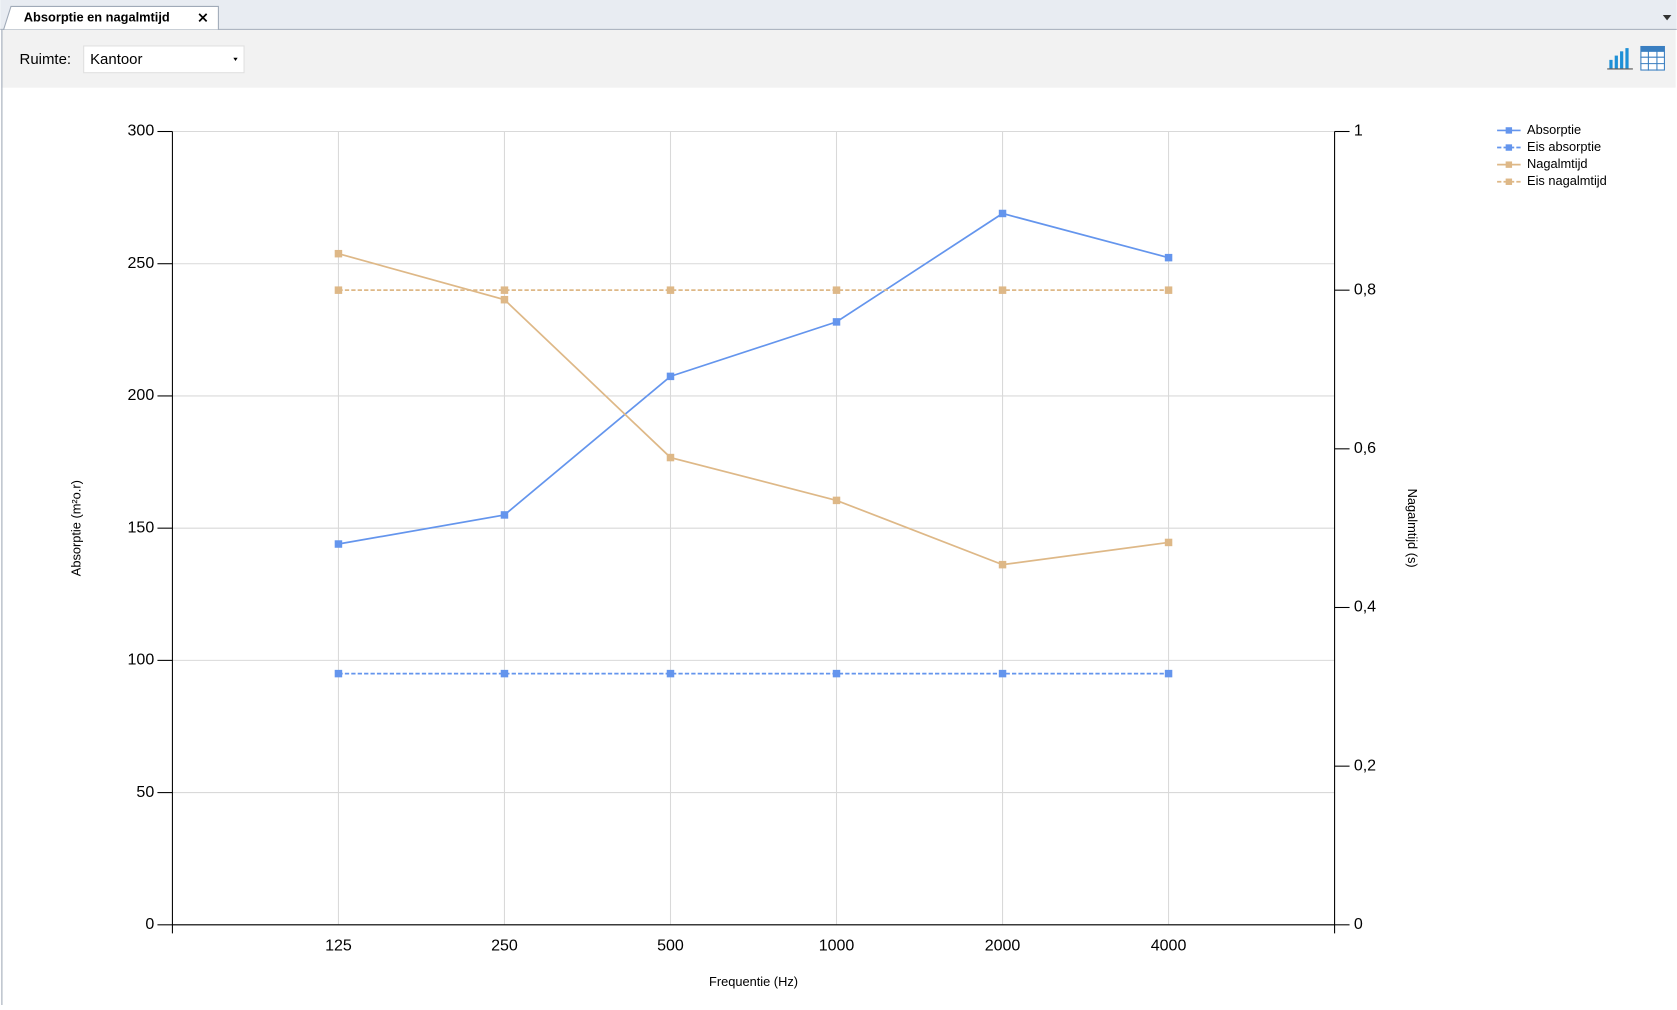  Describe the element at coordinates (1554, 129) in the screenshot. I see `legend-label: Absorptie` at that location.